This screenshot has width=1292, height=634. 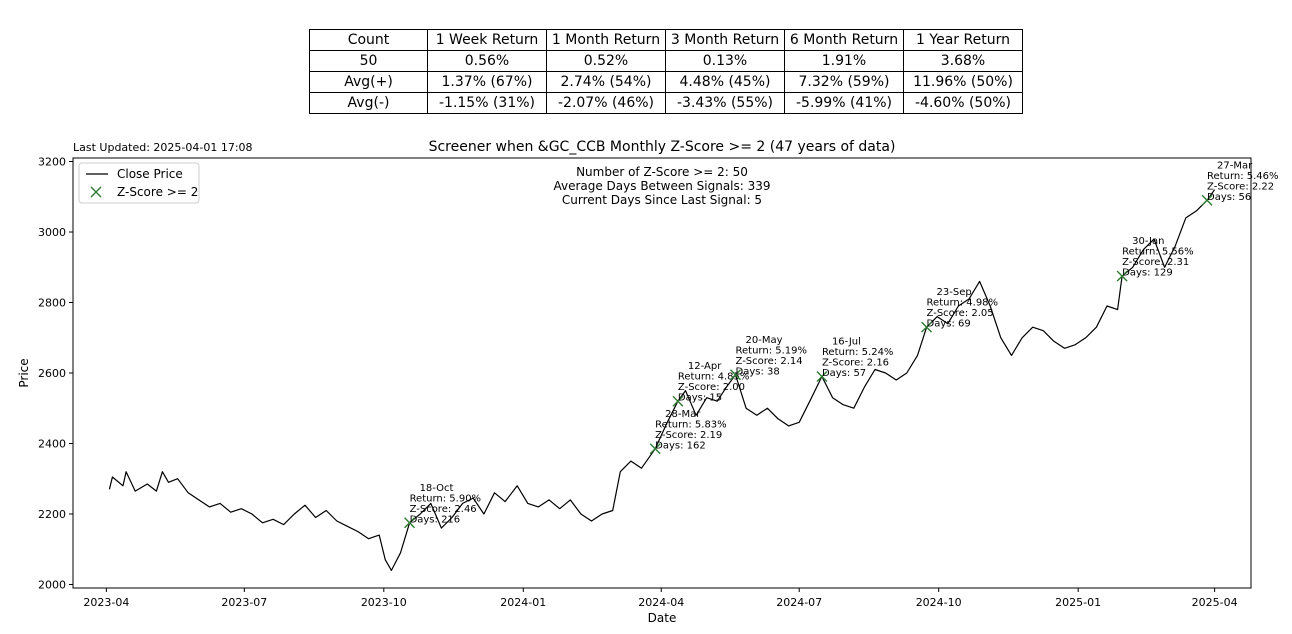 I want to click on signal-annotation-line: Return: 4.98%, so click(x=963, y=303).